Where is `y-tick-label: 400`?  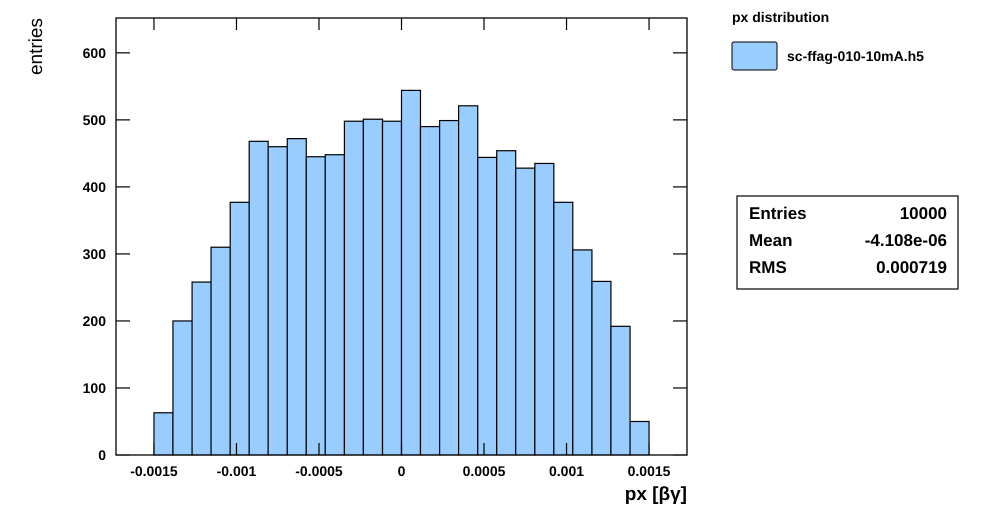 y-tick-label: 400 is located at coordinates (94, 186).